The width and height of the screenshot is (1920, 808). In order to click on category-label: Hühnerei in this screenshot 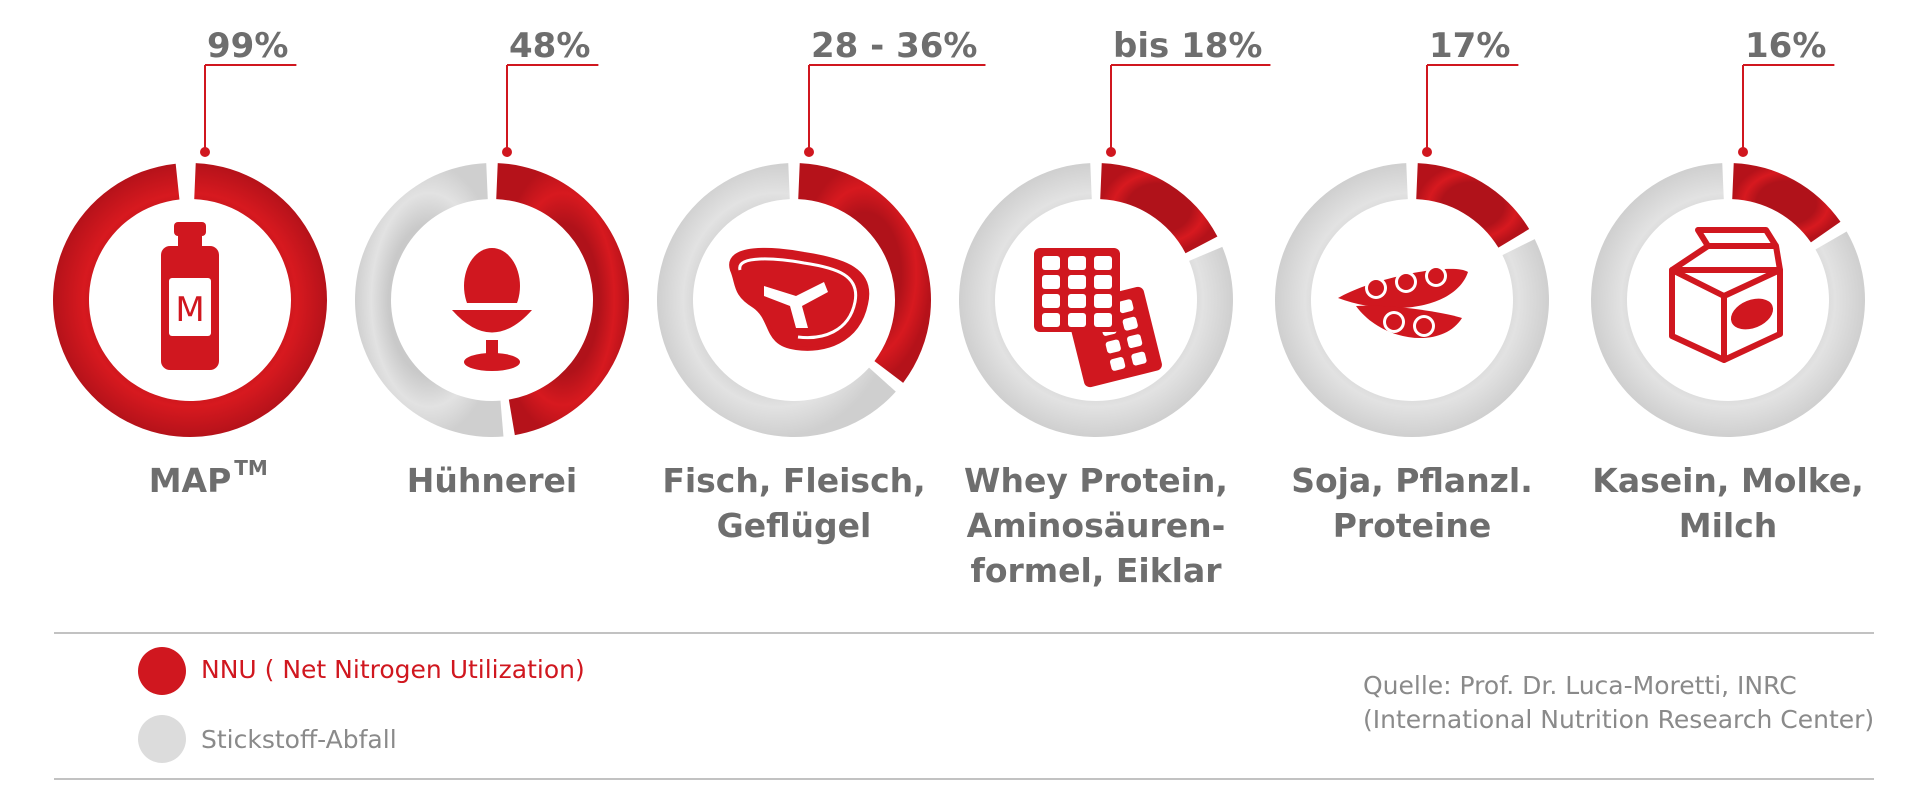, I will do `click(492, 480)`.